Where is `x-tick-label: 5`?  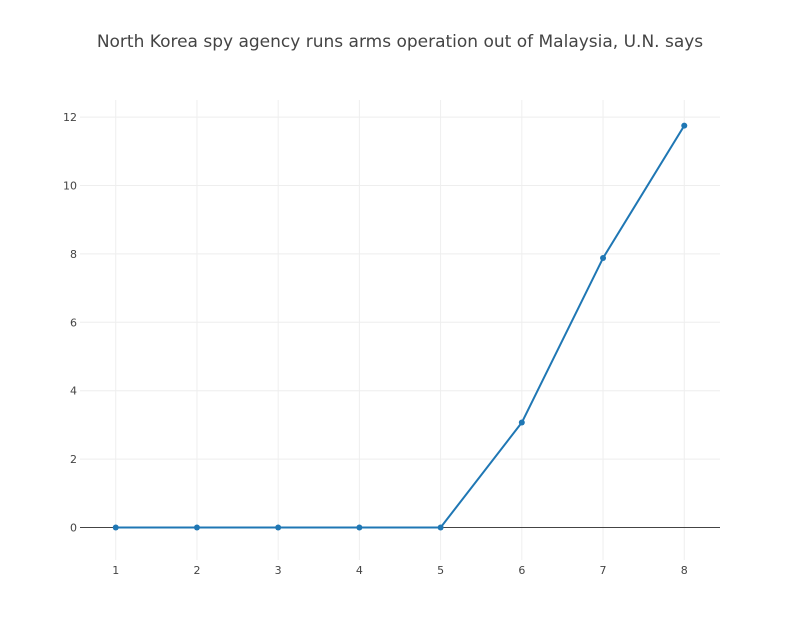 x-tick-label: 5 is located at coordinates (440, 570).